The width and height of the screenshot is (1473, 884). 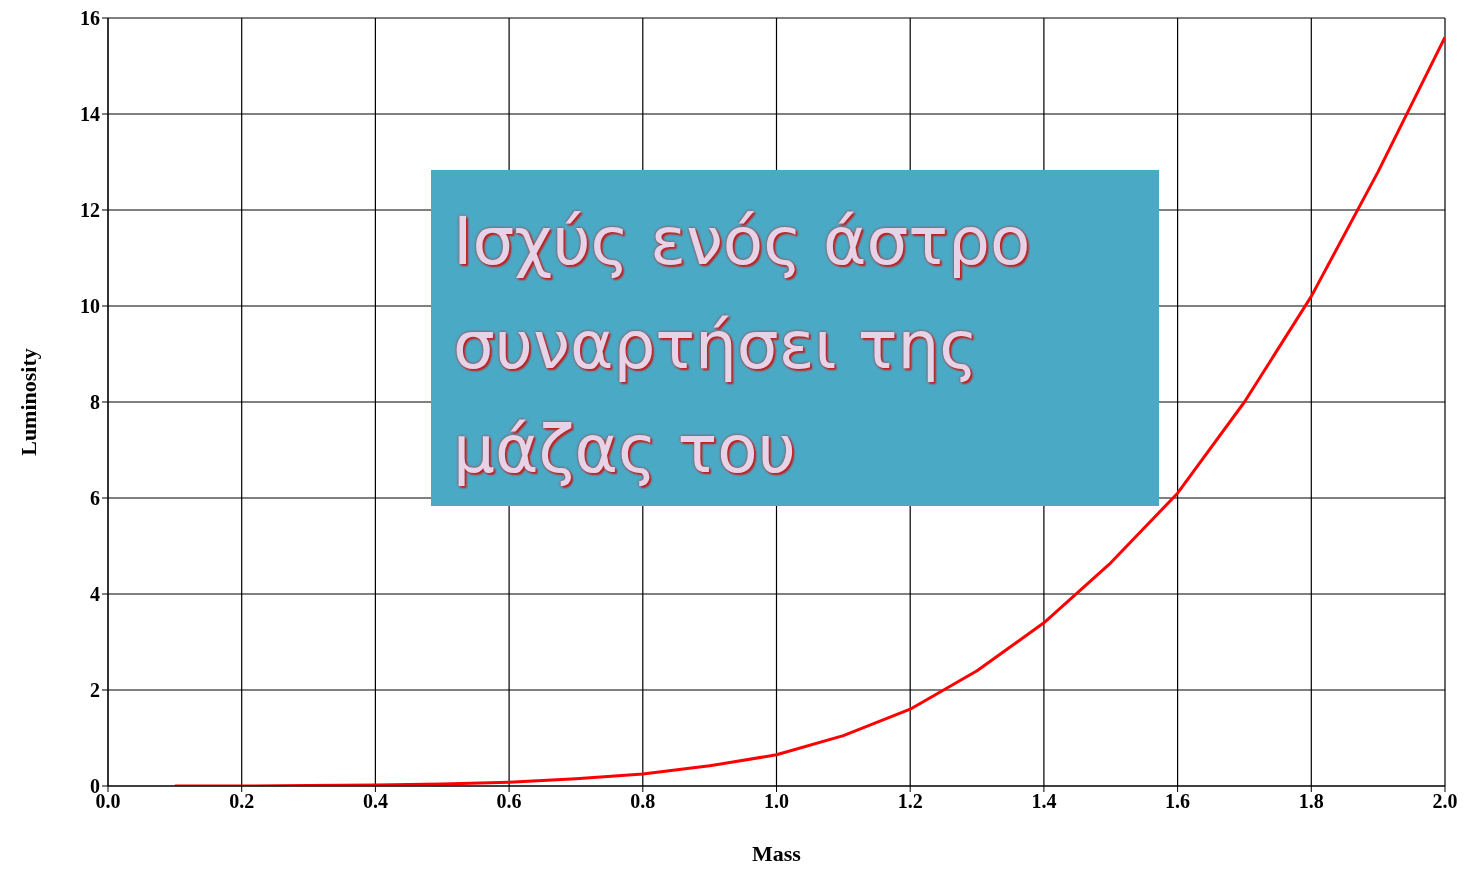 What do you see at coordinates (95, 594) in the screenshot?
I see `y-tick-label: 4` at bounding box center [95, 594].